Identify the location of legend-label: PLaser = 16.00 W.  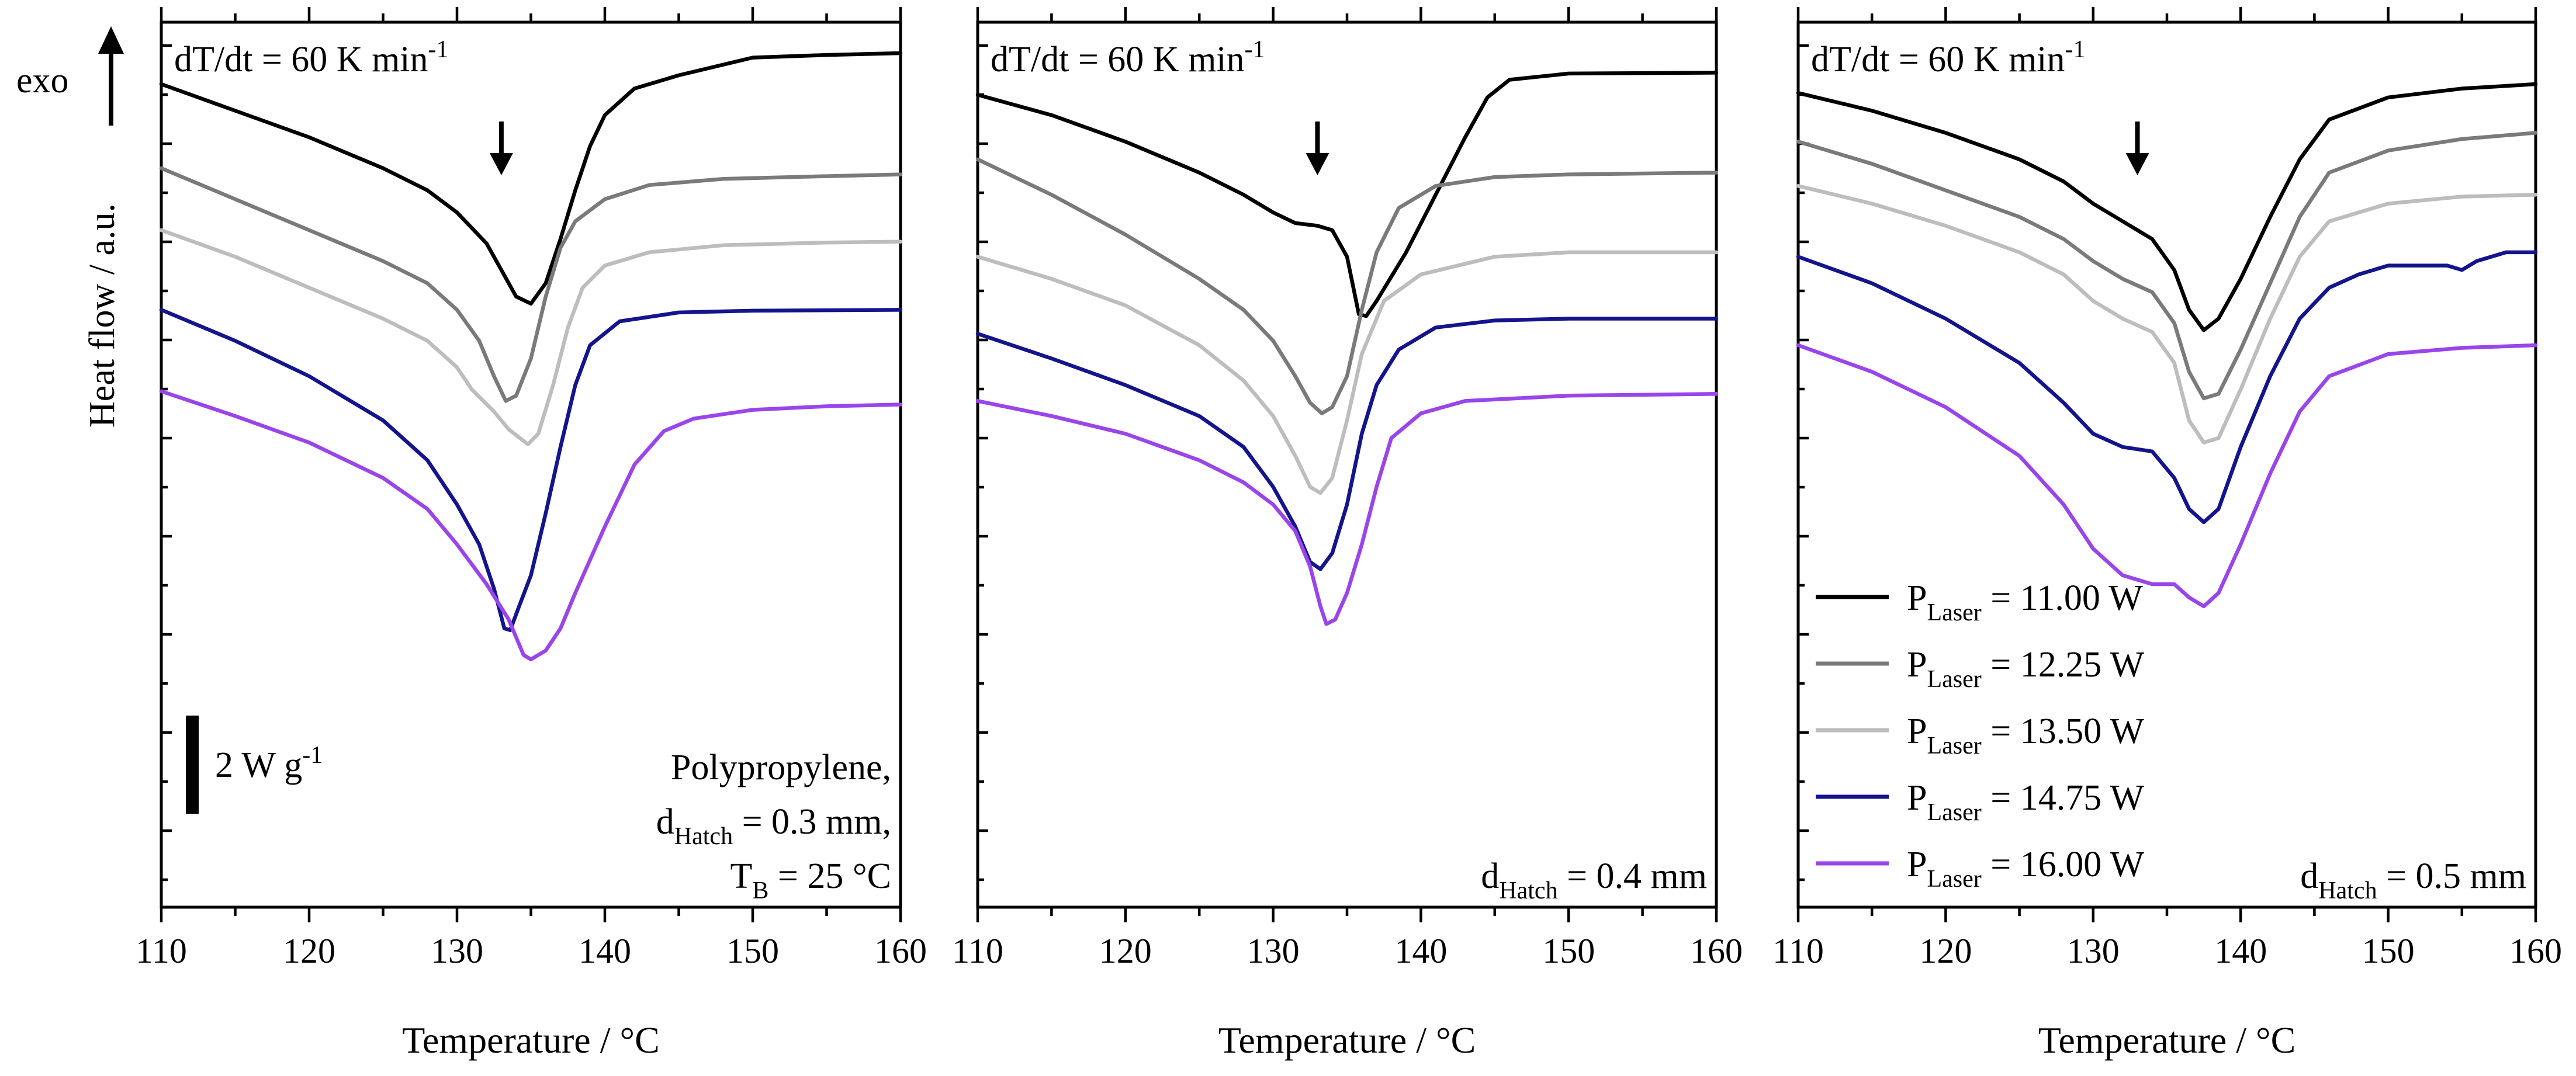
(2026, 869).